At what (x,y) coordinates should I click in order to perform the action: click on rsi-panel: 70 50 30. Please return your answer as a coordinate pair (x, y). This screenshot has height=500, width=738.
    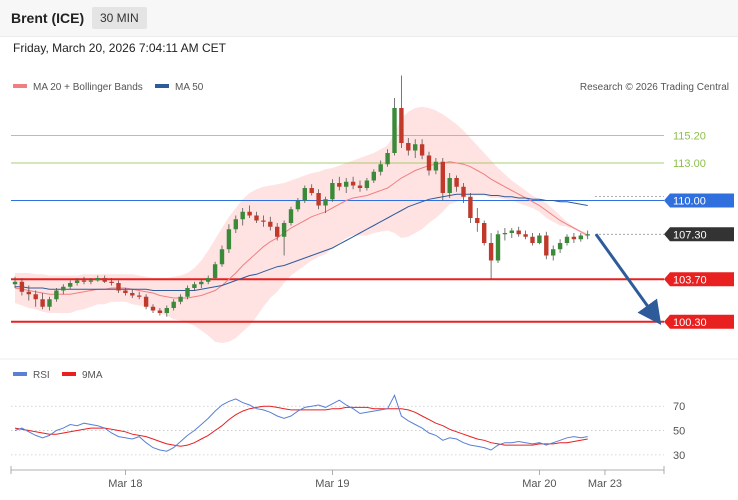
    Looking at the image, I should click on (348, 428).